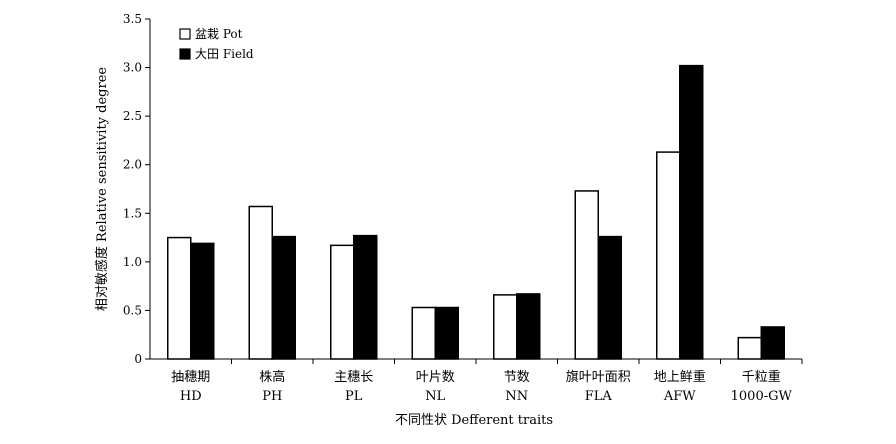 The height and width of the screenshot is (444, 896). Describe the element at coordinates (132, 213) in the screenshot. I see `y-tick-label: 1.5` at that location.